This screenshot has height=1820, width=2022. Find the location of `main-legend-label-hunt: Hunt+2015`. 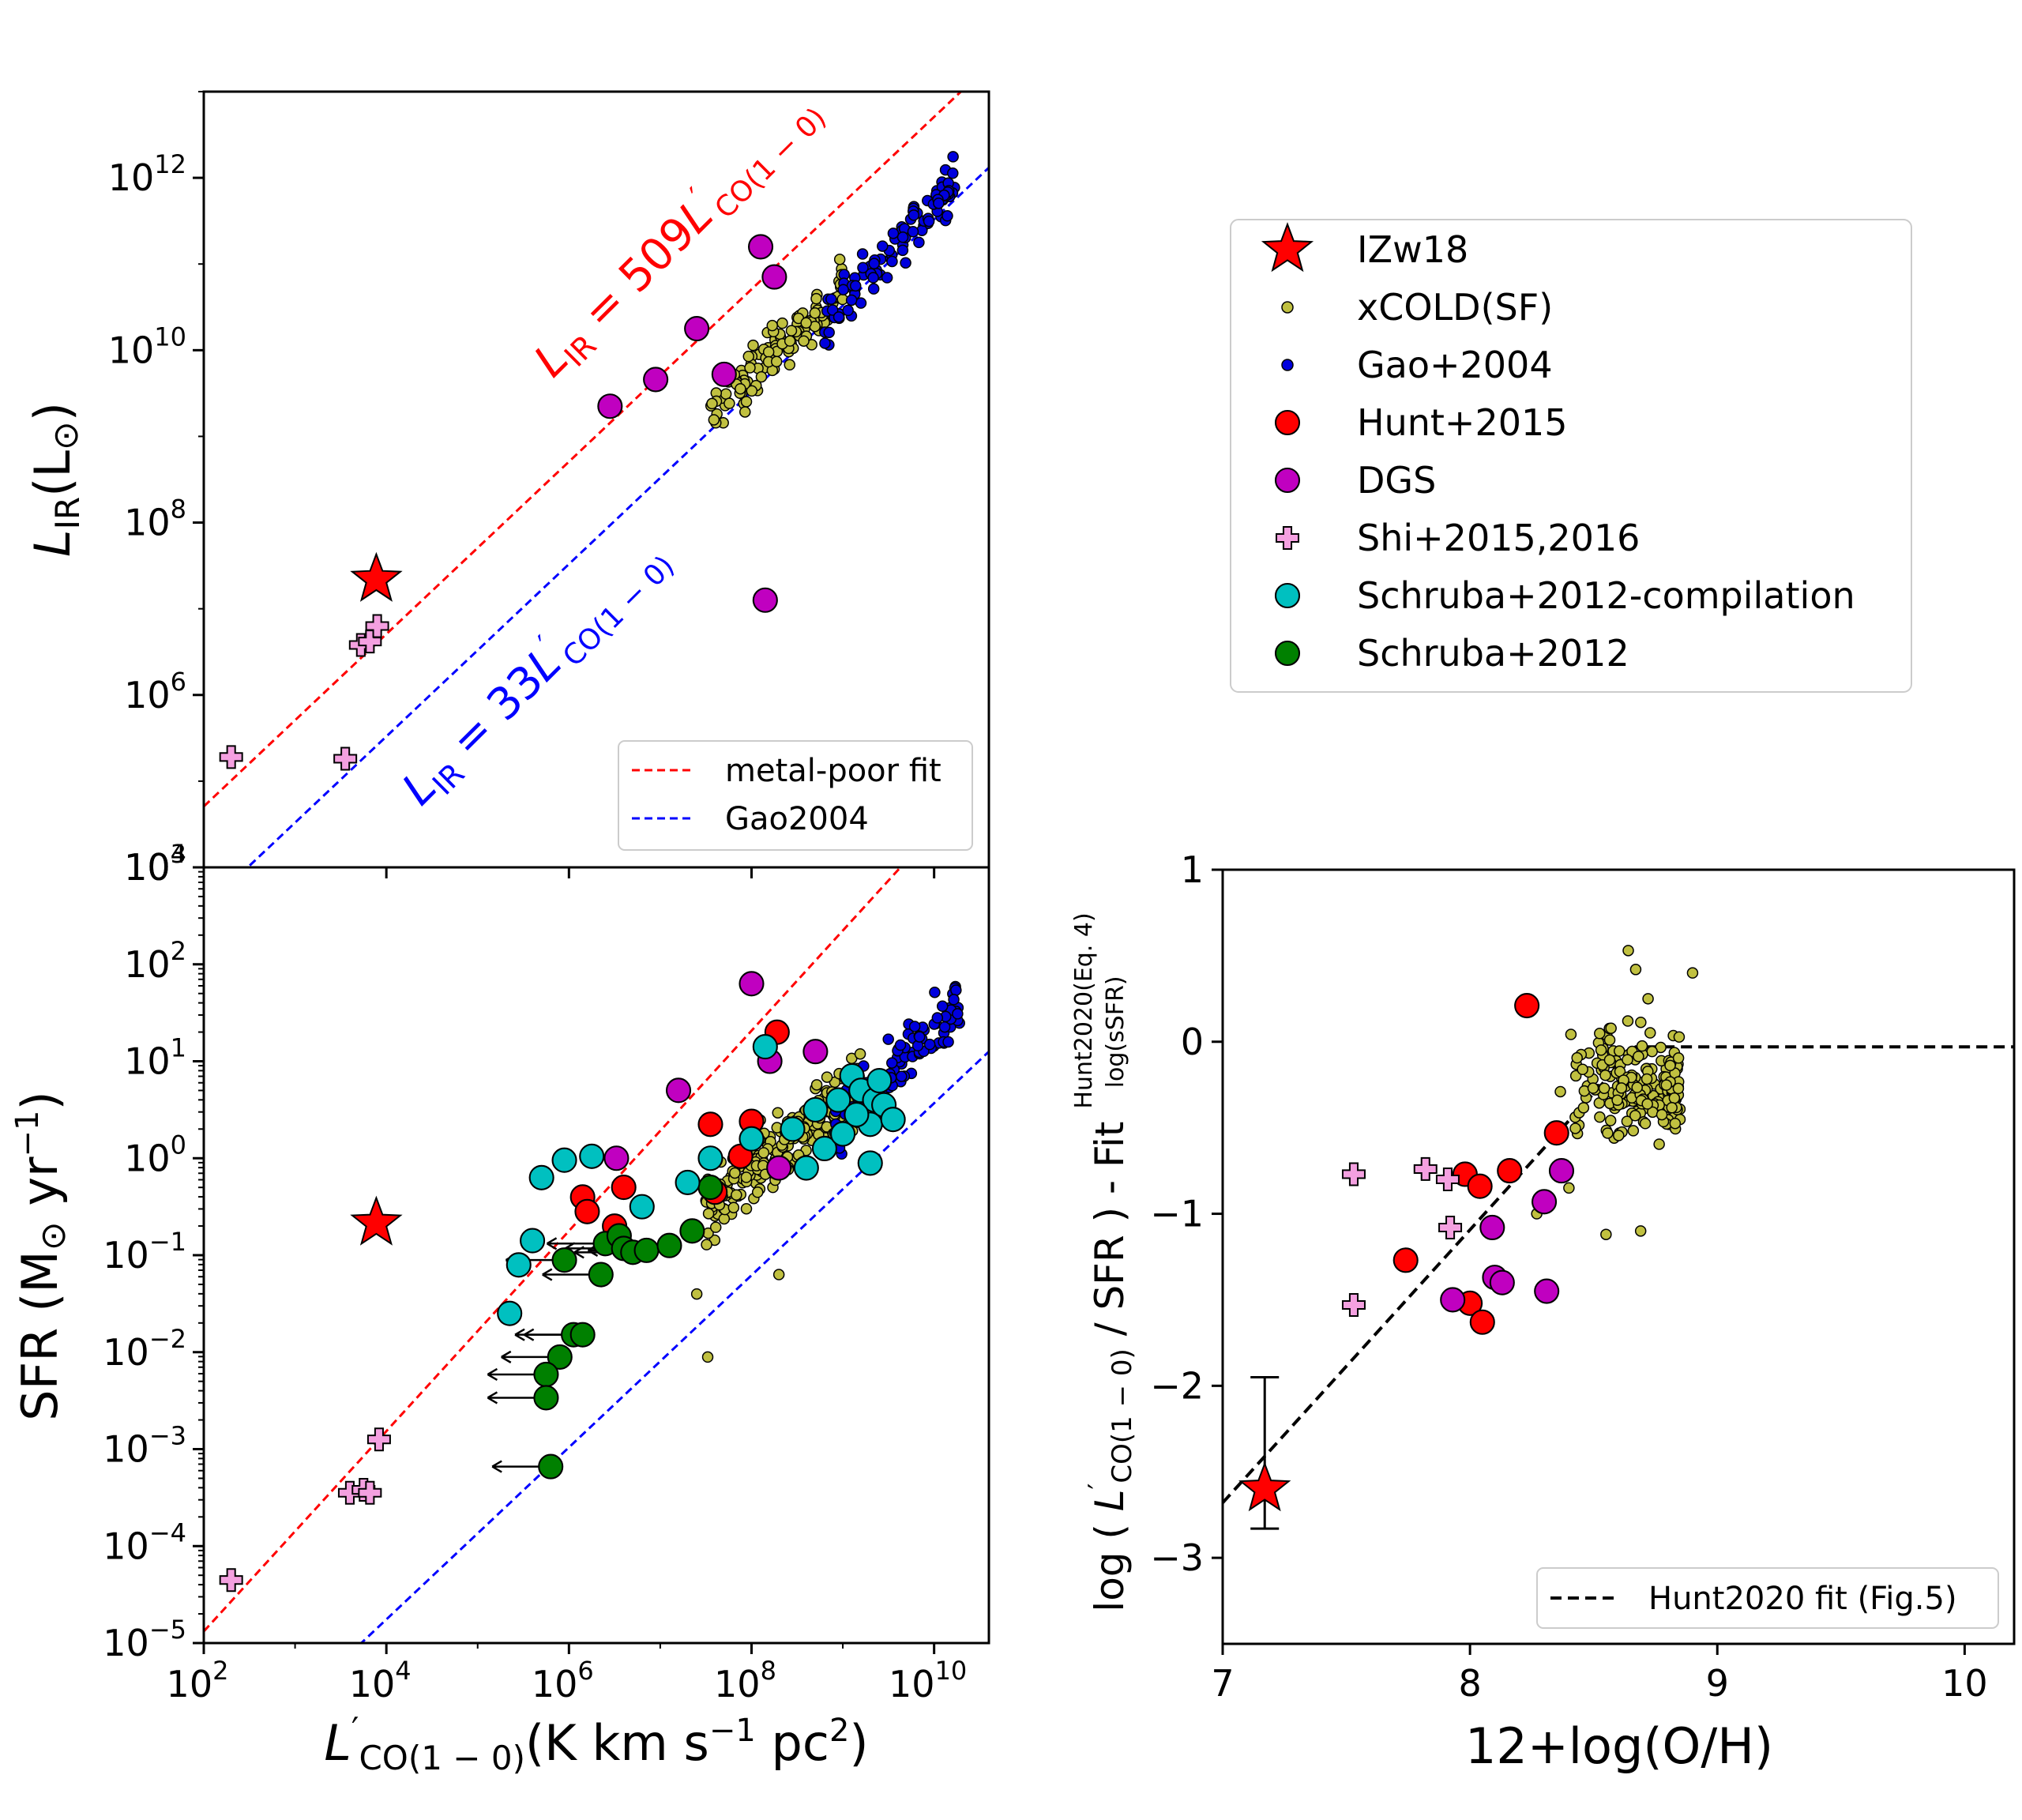

main-legend-label-hunt: Hunt+2015 is located at coordinates (1462, 423).